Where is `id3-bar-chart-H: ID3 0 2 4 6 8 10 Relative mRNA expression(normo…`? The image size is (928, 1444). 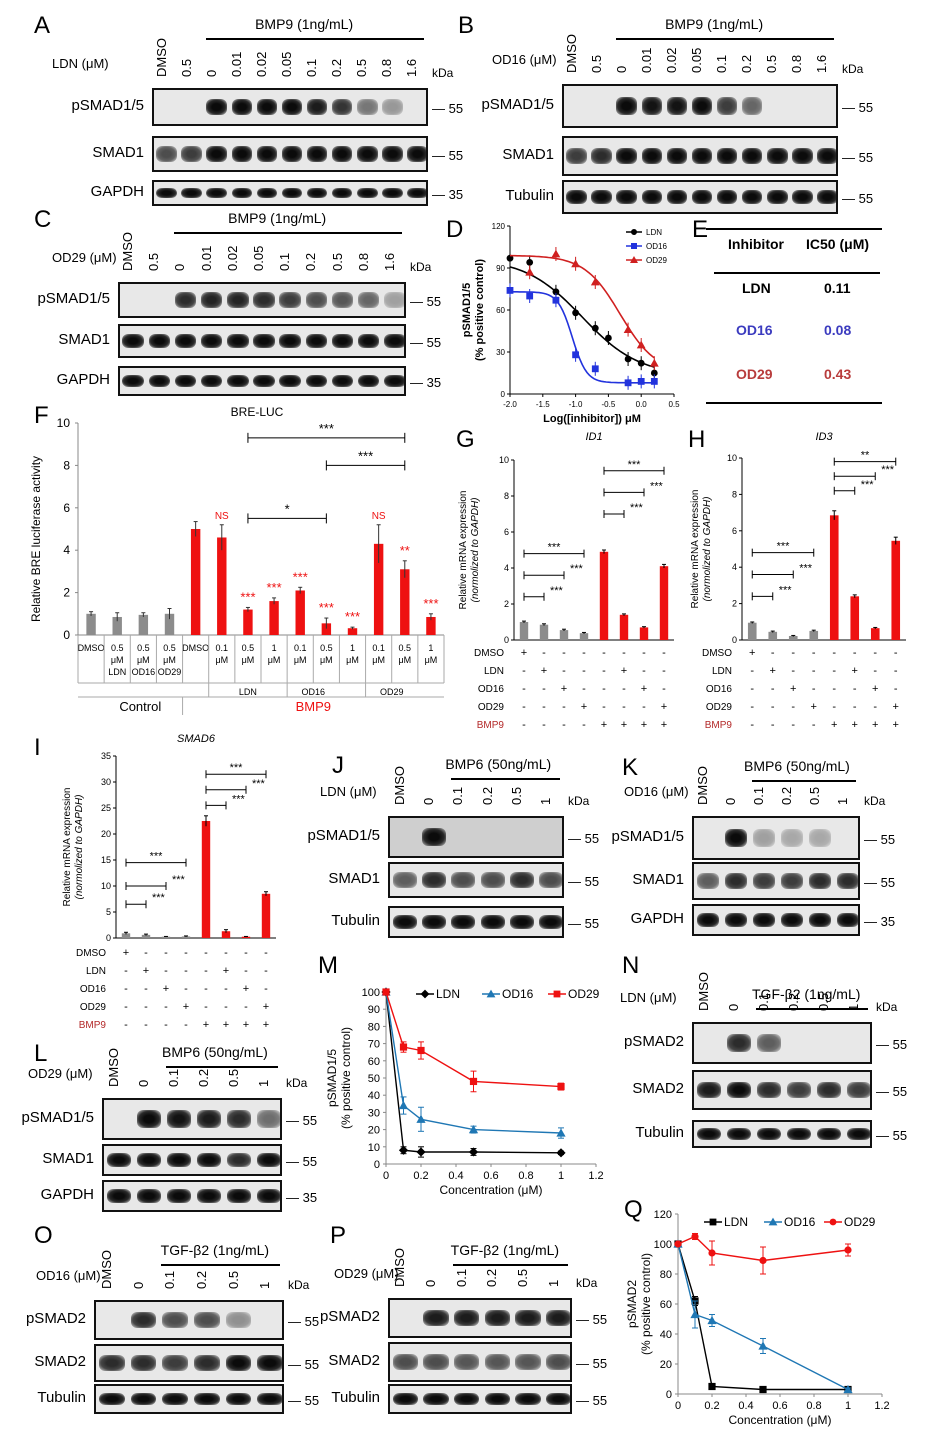 id3-bar-chart-H: ID3 0 2 4 6 8 10 Relative mRNA expression(normo… is located at coordinates (798, 581).